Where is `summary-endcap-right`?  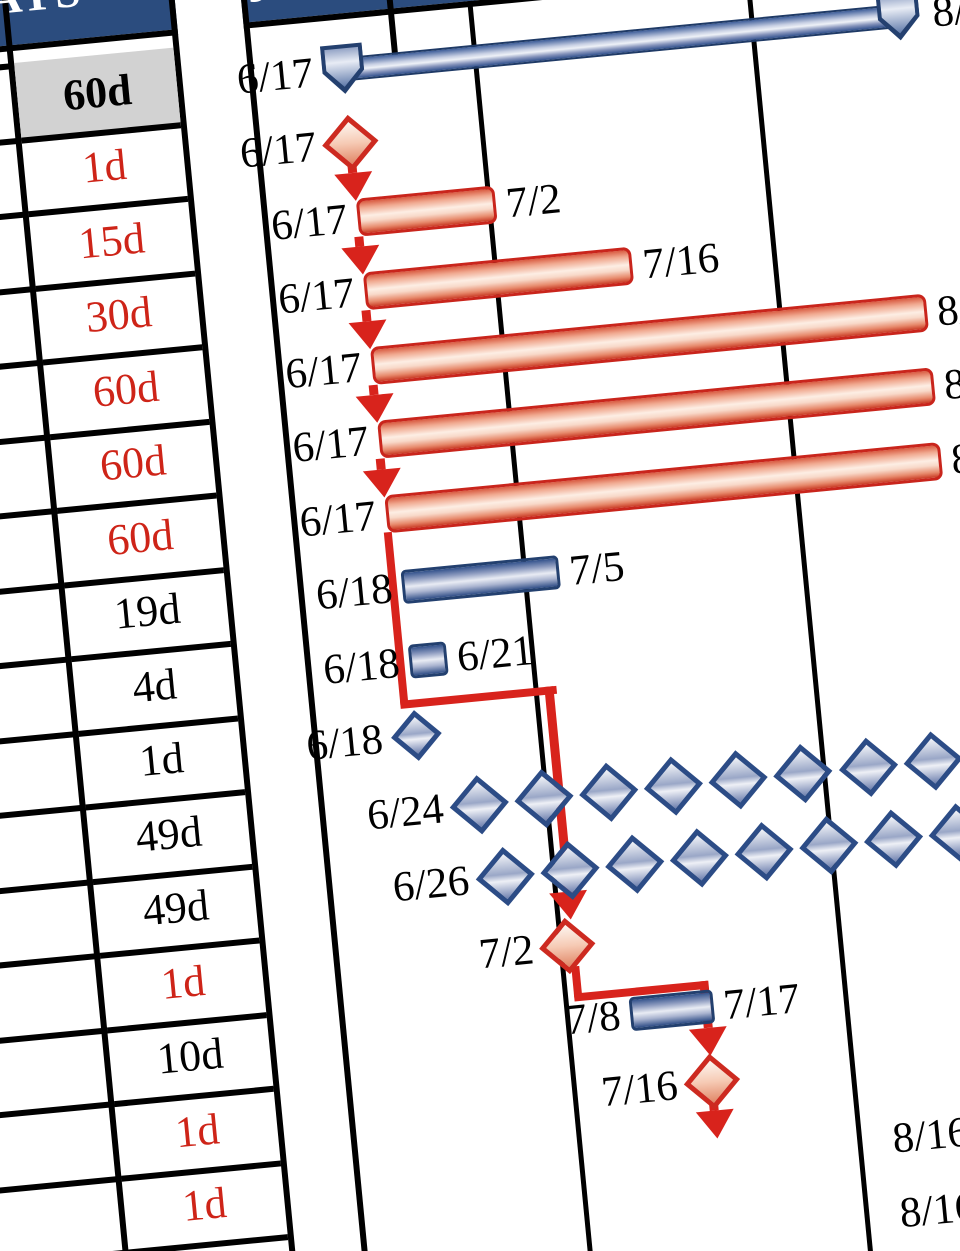 summary-endcap-right is located at coordinates (898, 21).